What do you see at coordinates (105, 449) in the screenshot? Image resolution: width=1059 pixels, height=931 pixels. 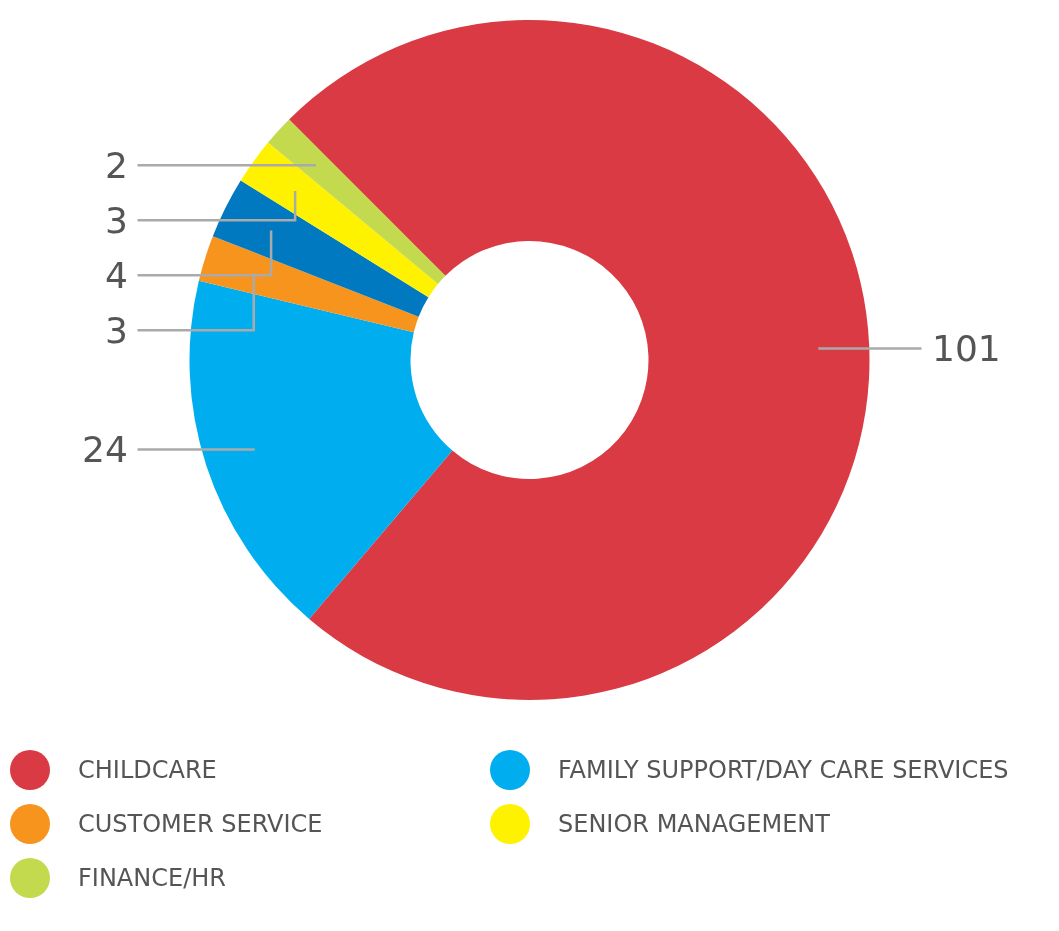 I see `data-label: 24` at bounding box center [105, 449].